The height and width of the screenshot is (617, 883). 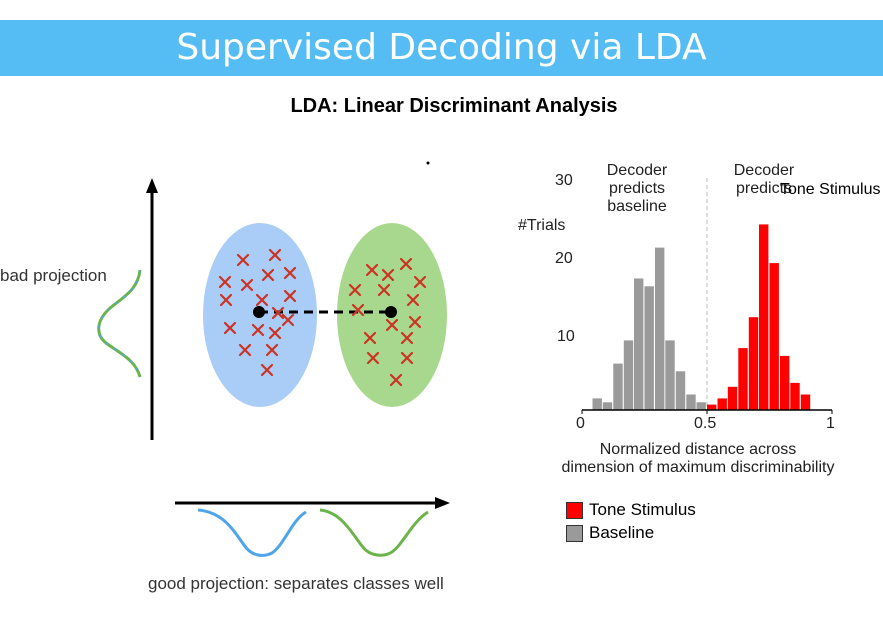 What do you see at coordinates (152, 185) in the screenshot?
I see `vertical-axis-arrow` at bounding box center [152, 185].